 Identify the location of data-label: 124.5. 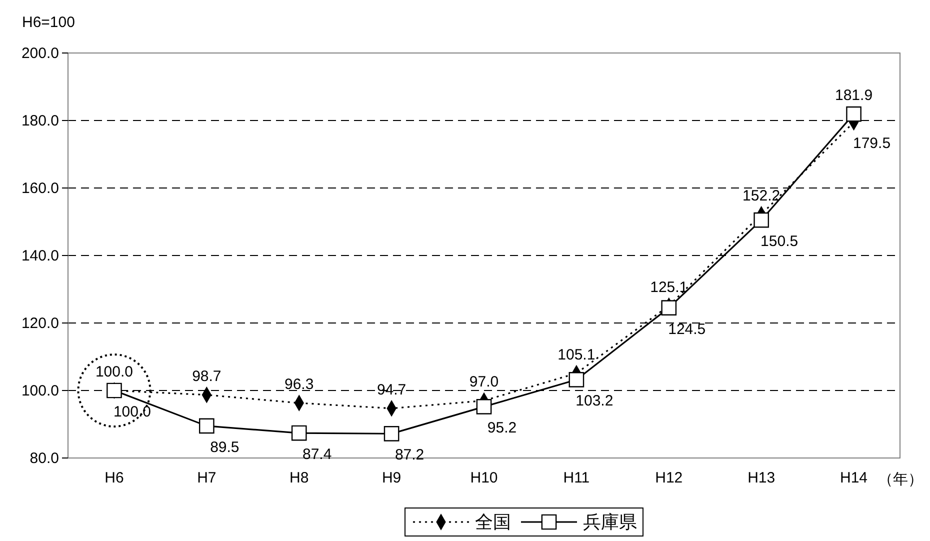
(687, 329).